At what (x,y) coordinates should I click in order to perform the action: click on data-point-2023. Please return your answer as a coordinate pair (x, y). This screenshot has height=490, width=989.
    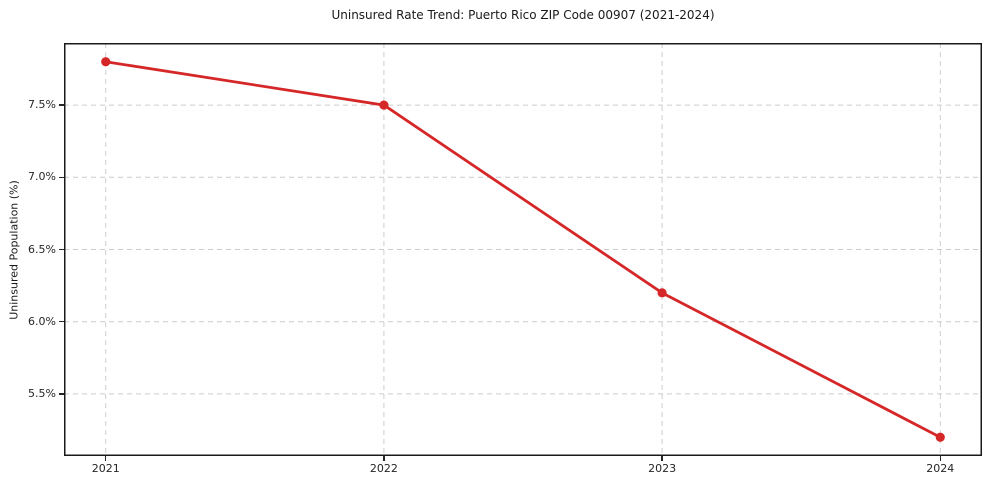
    Looking at the image, I should click on (662, 293).